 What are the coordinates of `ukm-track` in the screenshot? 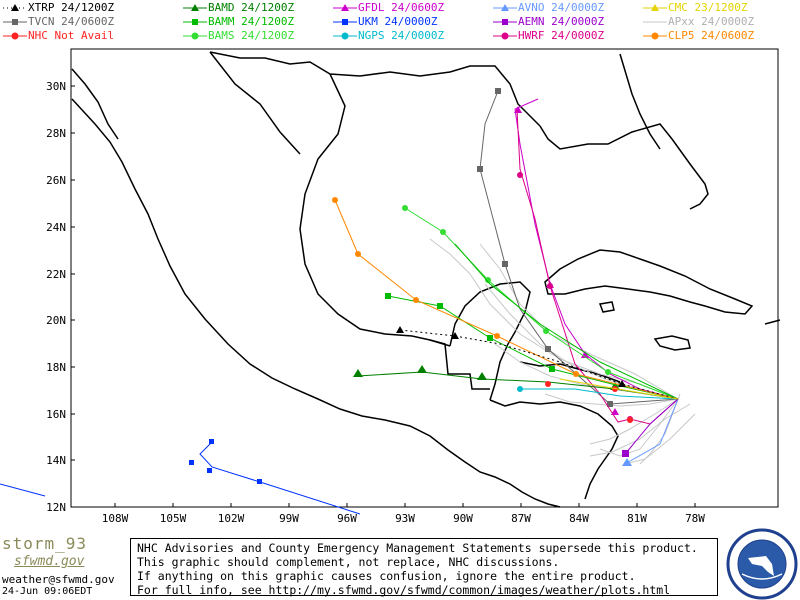 It's located at (280, 478).